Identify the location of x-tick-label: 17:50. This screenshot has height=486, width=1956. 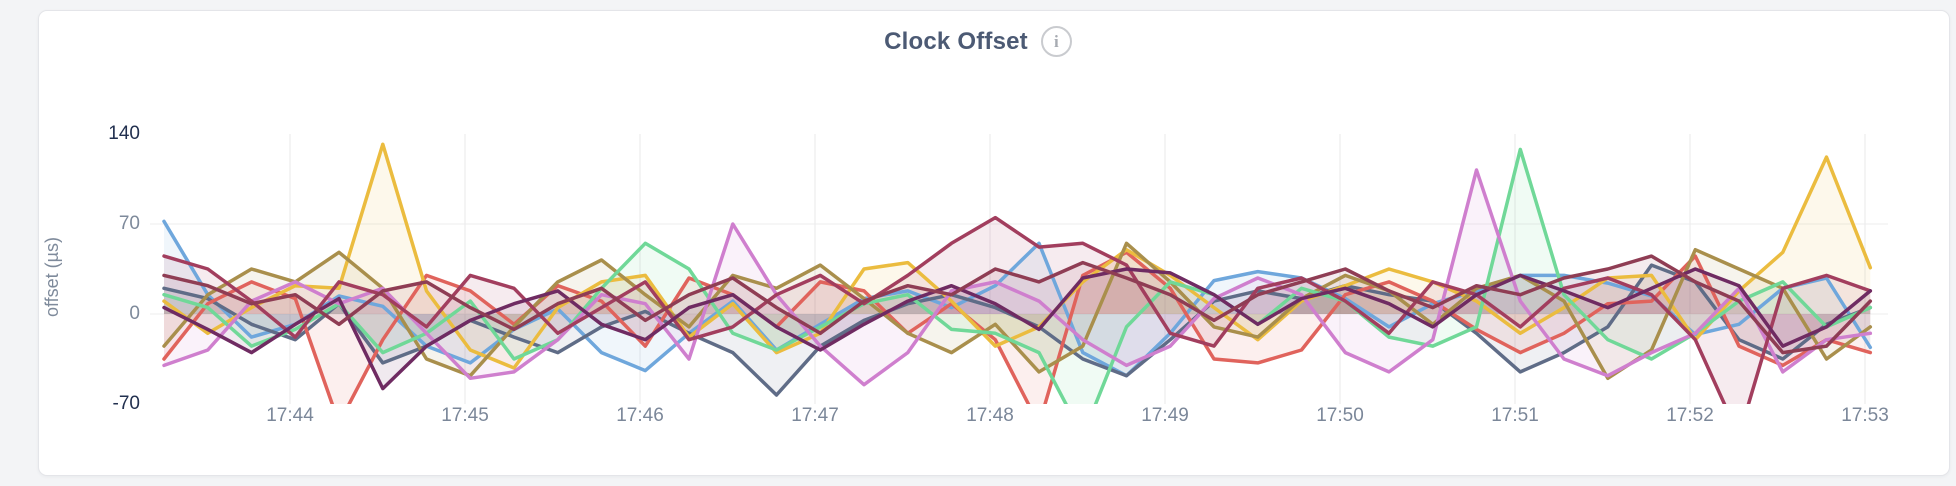
(1340, 415).